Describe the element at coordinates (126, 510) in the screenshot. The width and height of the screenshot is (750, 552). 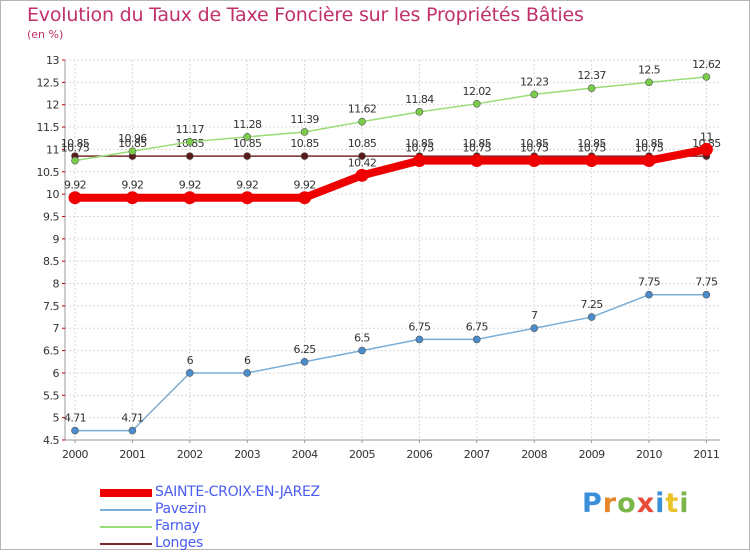
I see `legend-swatch-pavezin` at that location.